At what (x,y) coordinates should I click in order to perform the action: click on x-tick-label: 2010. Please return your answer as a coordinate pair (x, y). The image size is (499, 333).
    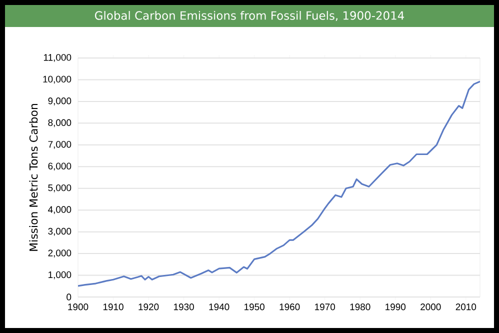
    Looking at the image, I should click on (466, 307).